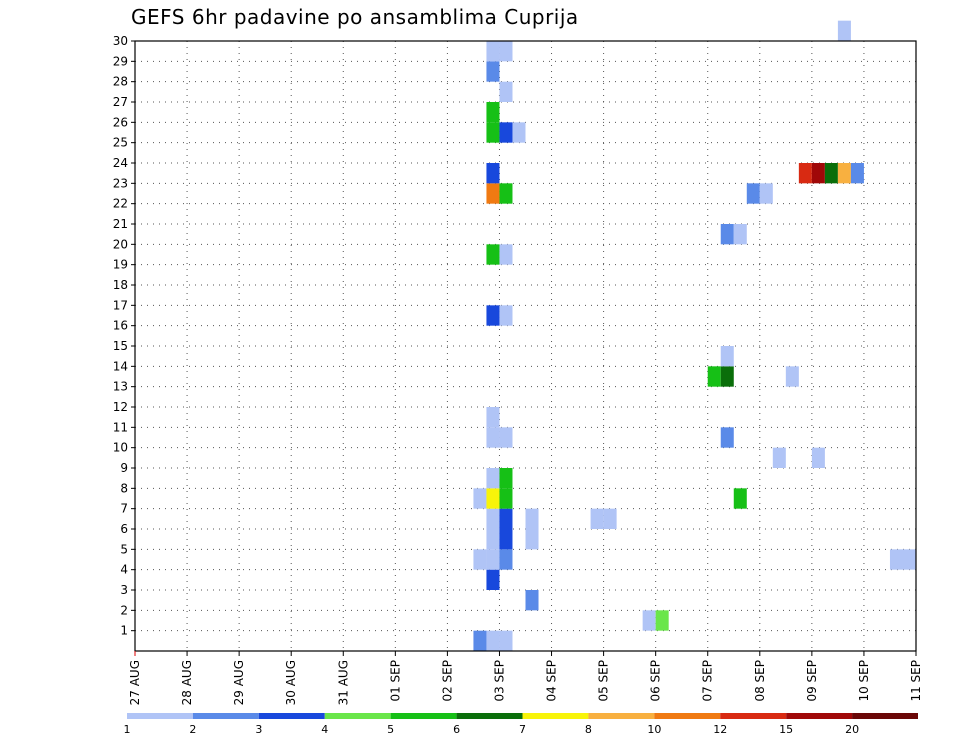 This screenshot has height=742, width=960. What do you see at coordinates (120, 427) in the screenshot?
I see `y-tick-label: 11` at bounding box center [120, 427].